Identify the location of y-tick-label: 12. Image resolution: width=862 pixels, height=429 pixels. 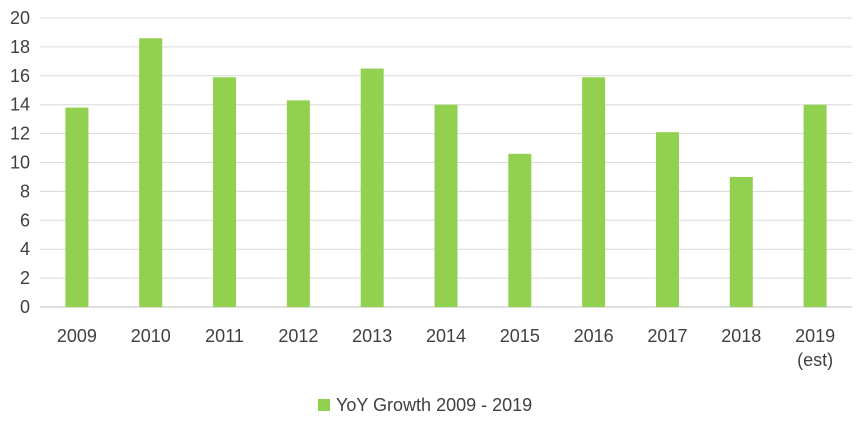
(20, 134).